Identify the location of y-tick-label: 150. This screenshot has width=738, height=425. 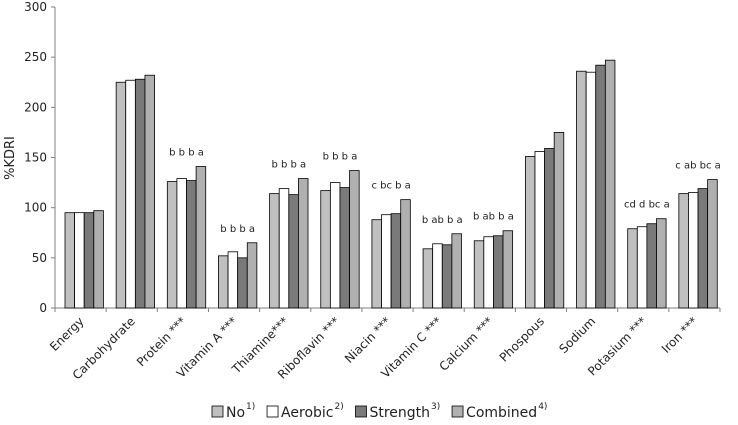
(35, 158).